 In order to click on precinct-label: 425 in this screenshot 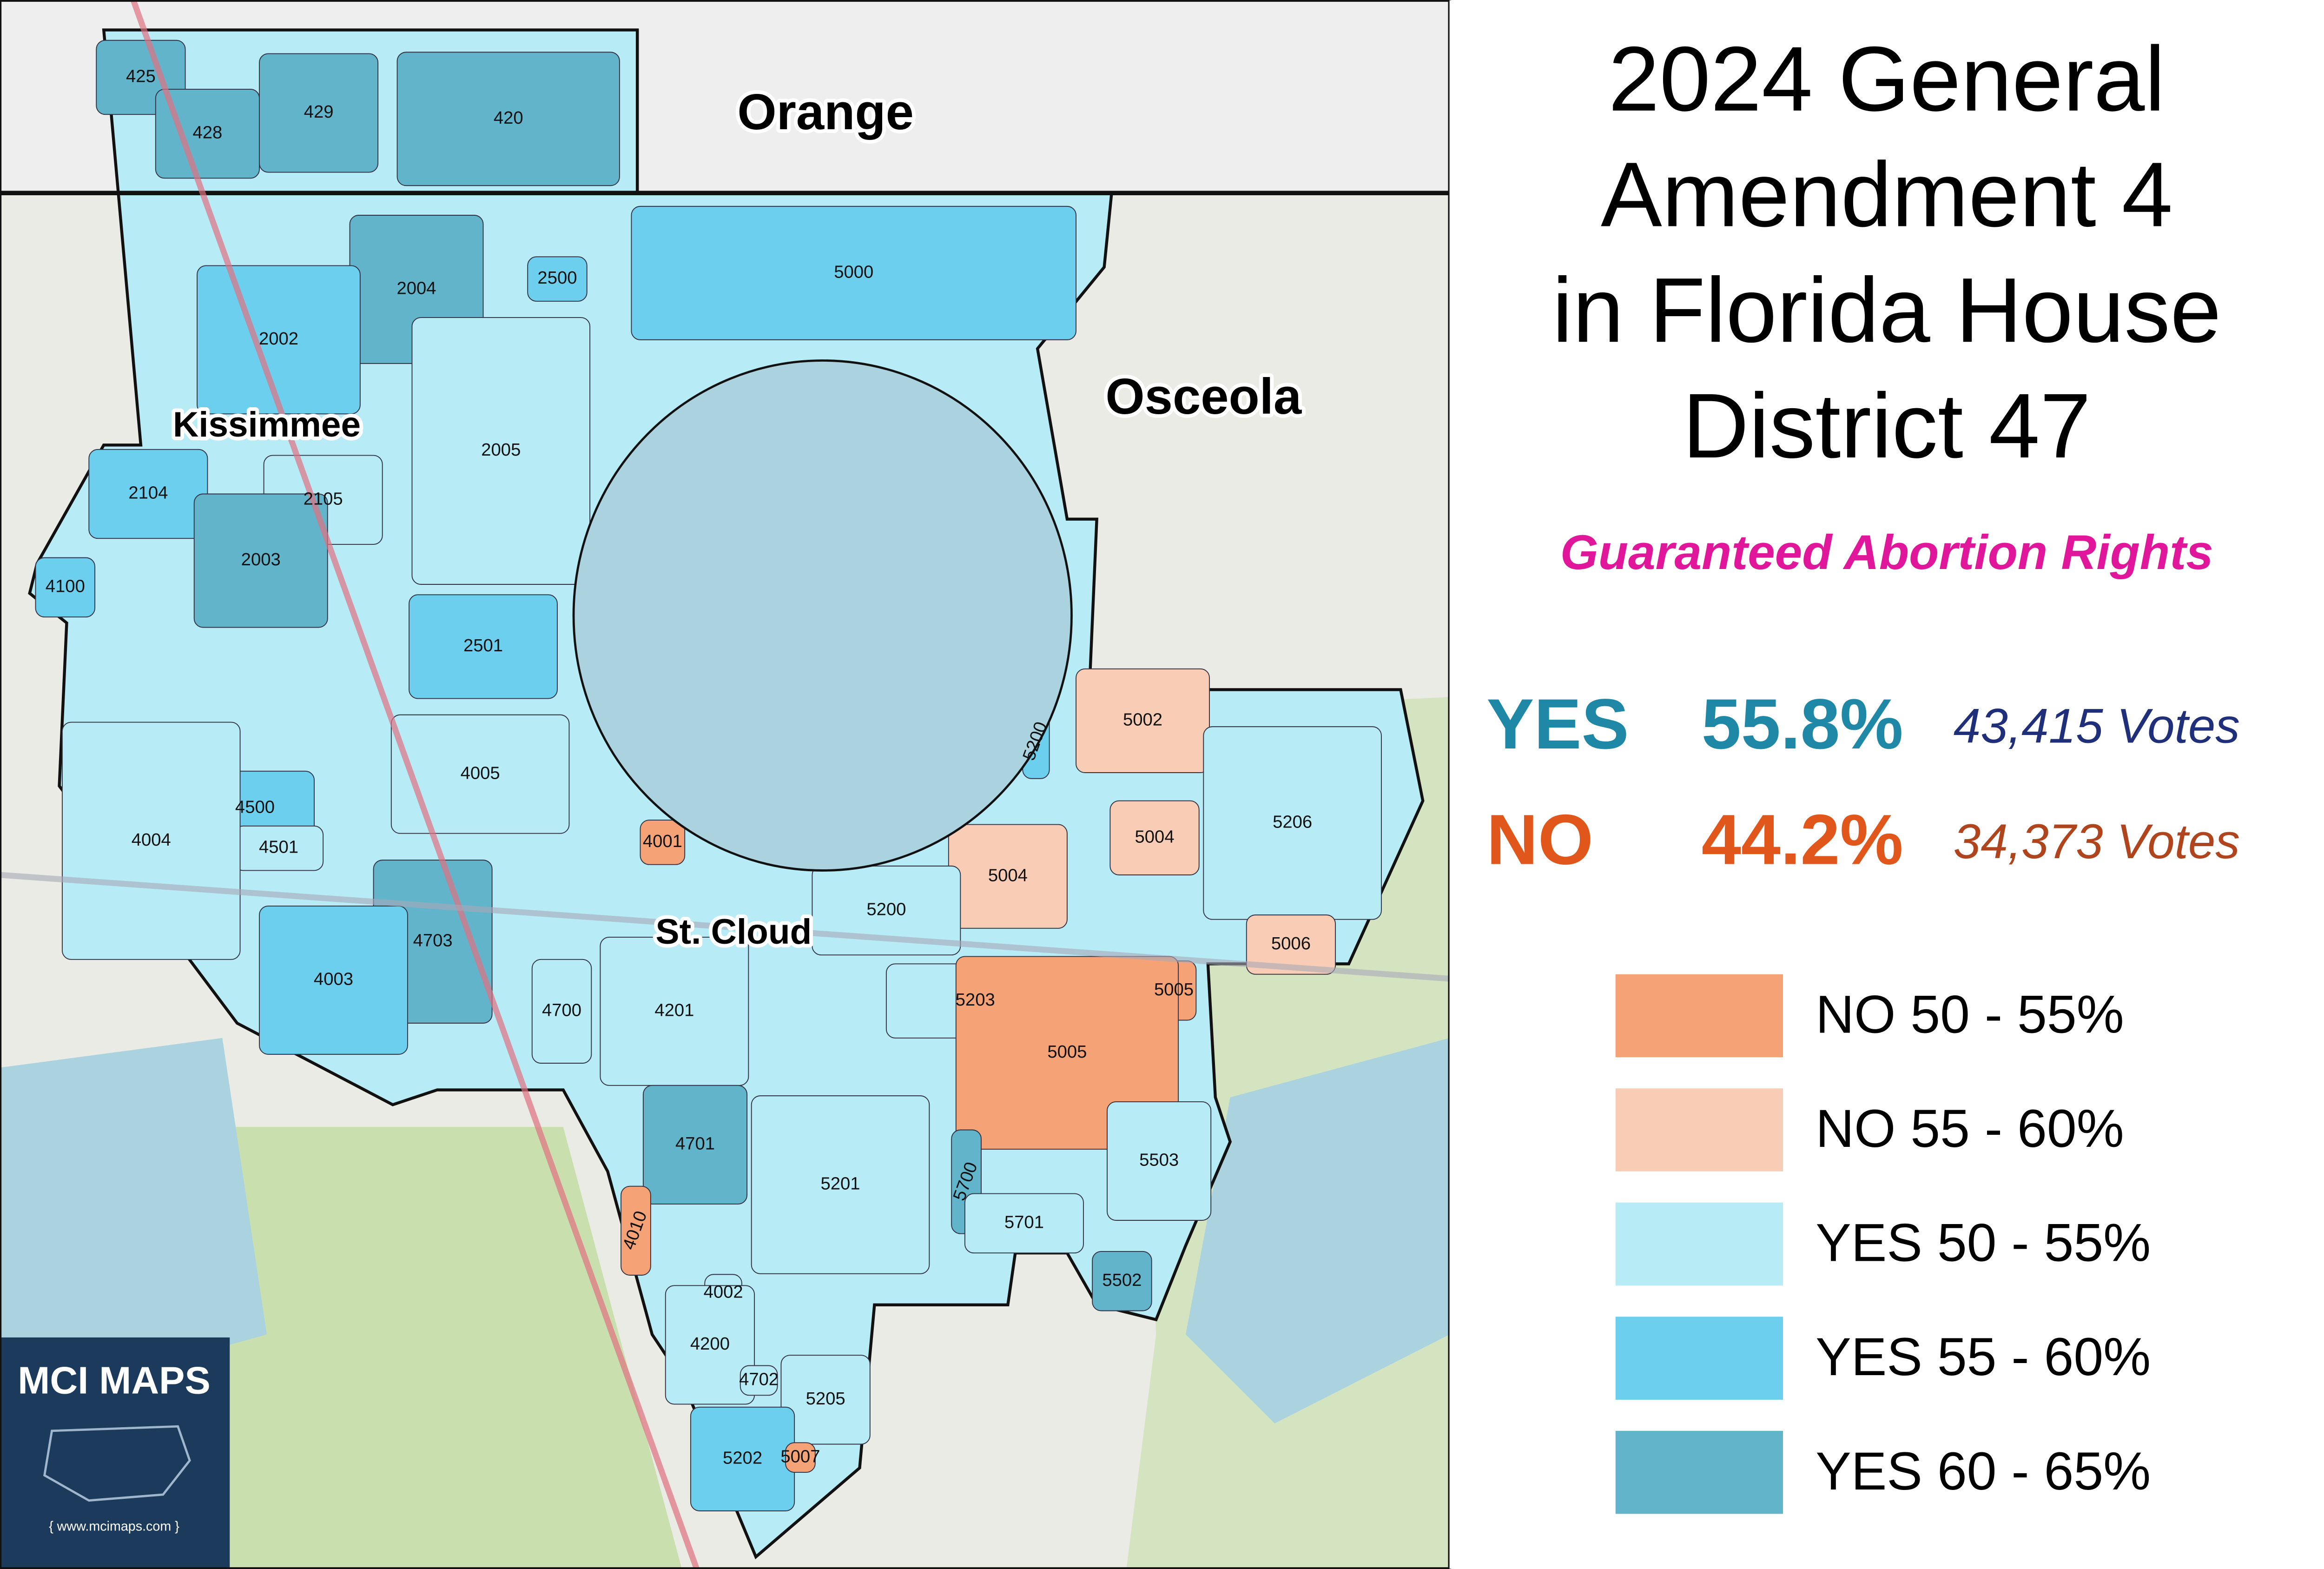, I will do `click(141, 76)`.